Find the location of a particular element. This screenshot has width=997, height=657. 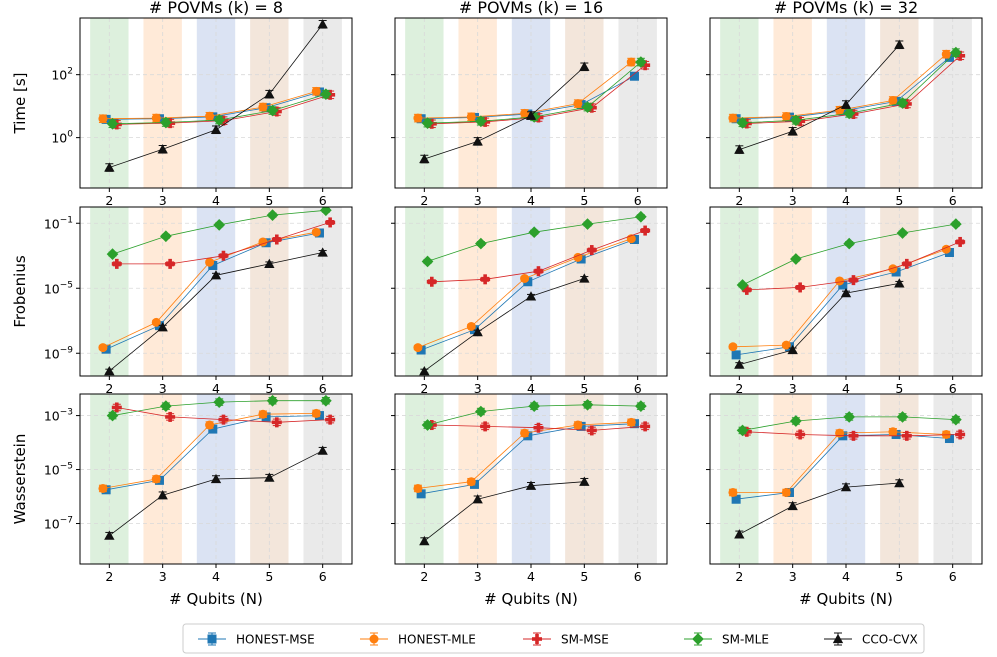

legend-entry-sm-mse: SM-MSE is located at coordinates (566, 639).